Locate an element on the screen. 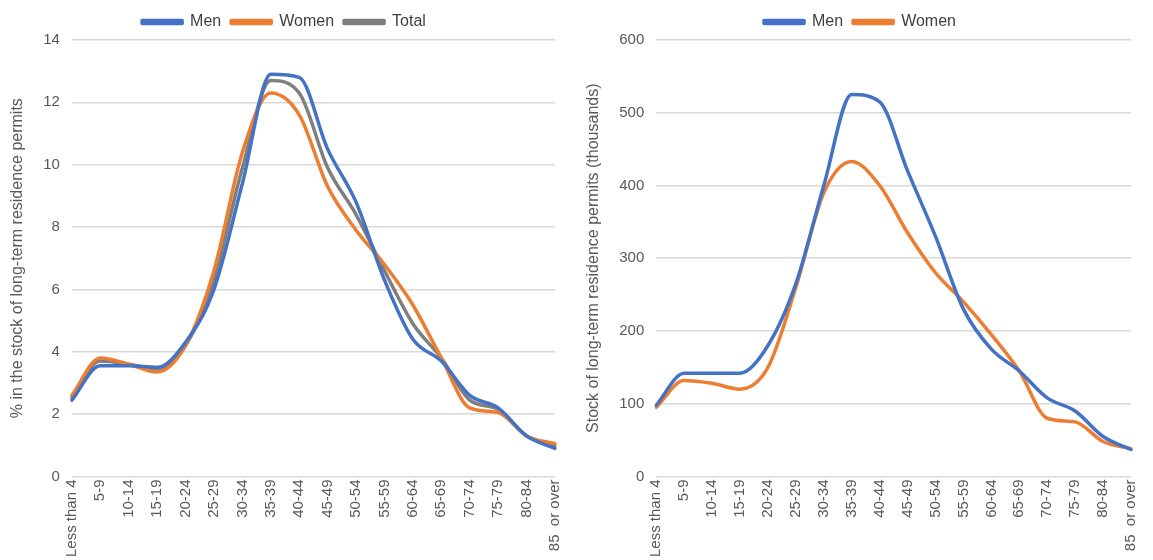 The image size is (1153, 560). y-tick-label: 500 is located at coordinates (632, 111).